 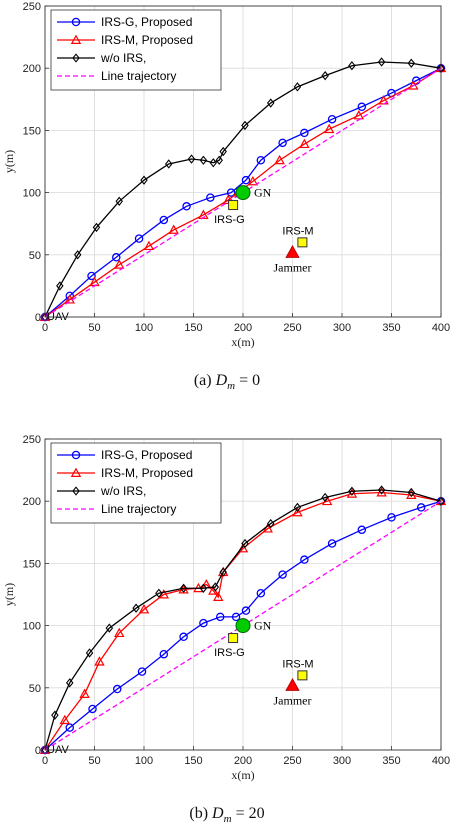 I want to click on panel-caption: (b) Dm = 20, so click(x=226, y=815).